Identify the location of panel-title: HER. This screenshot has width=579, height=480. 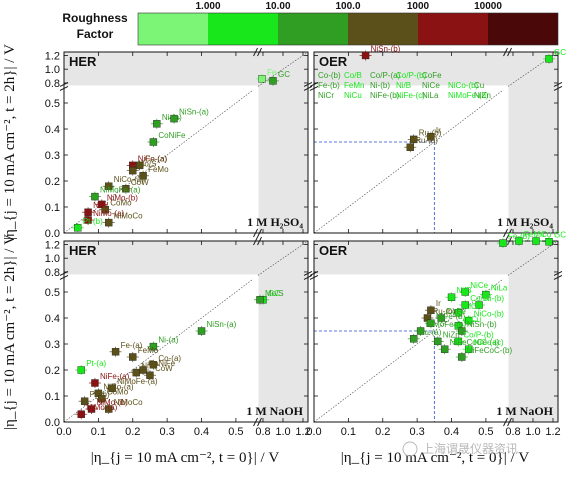
(83, 61).